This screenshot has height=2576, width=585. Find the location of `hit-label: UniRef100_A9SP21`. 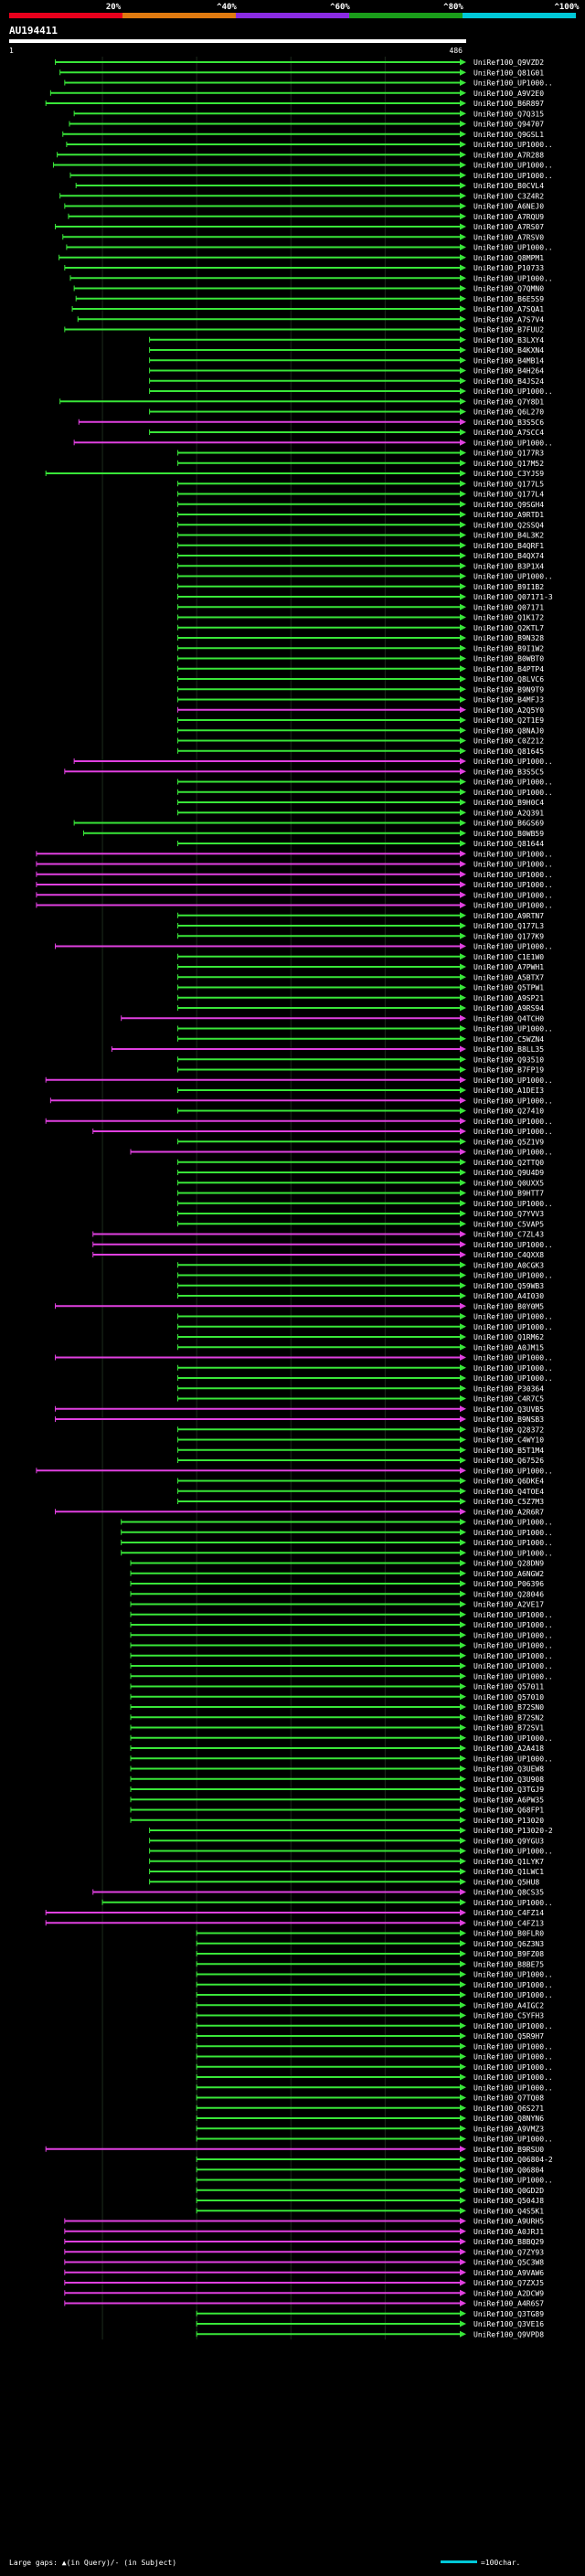

hit-label: UniRef100_A9SP21 is located at coordinates (509, 998).